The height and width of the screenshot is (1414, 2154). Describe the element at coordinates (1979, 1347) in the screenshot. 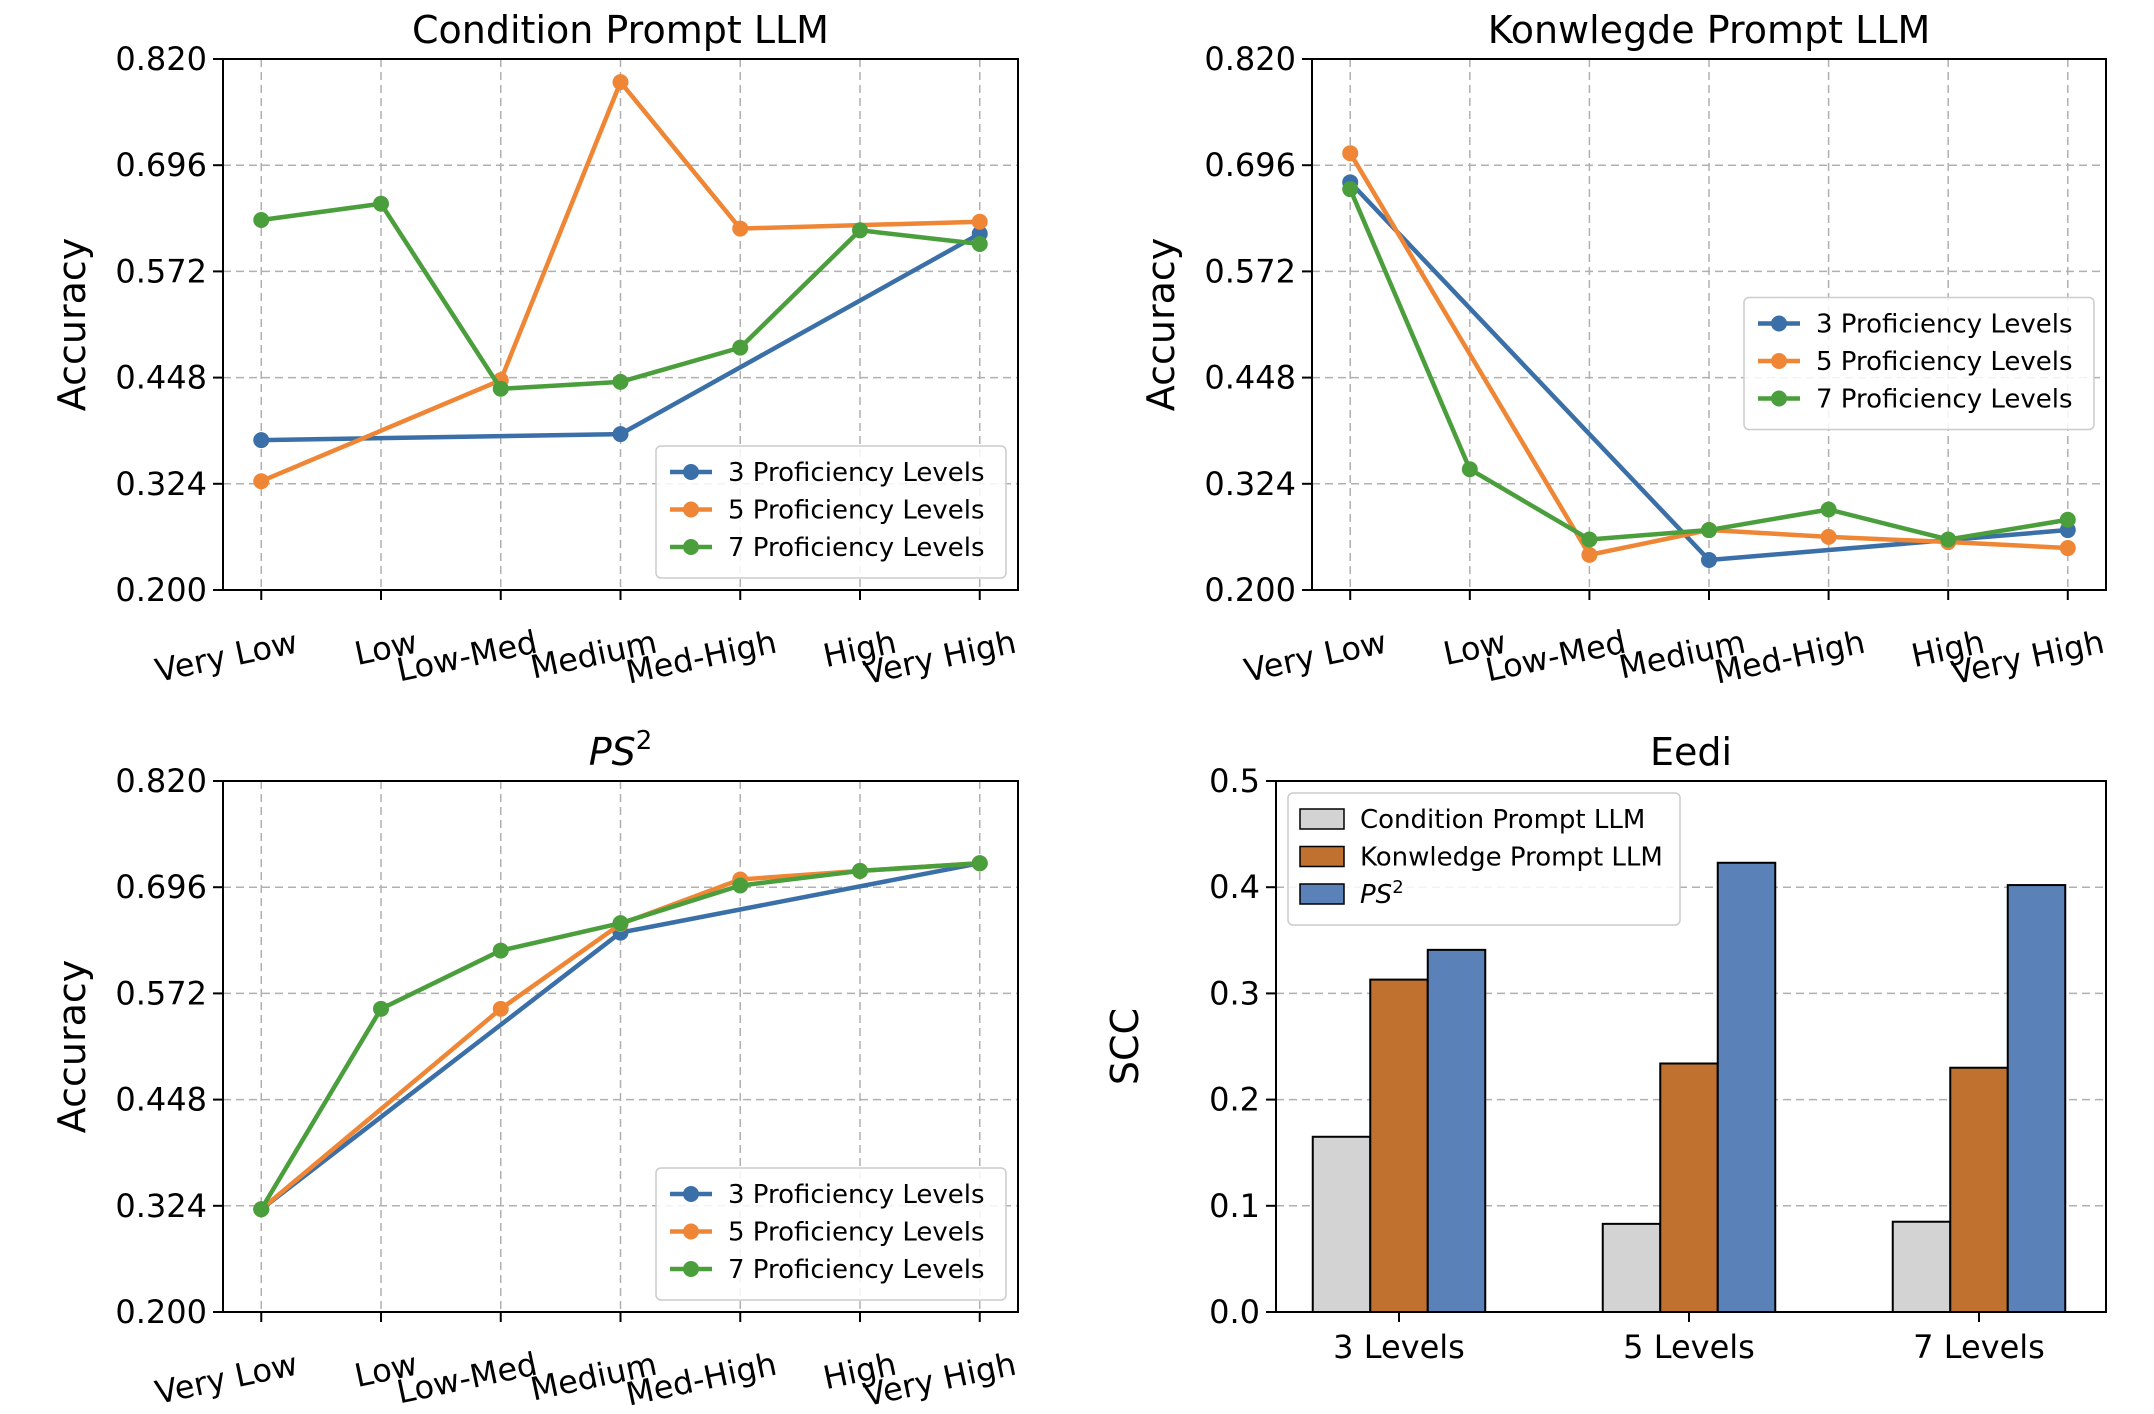

I see `x-tick-label: 7 Levels` at that location.